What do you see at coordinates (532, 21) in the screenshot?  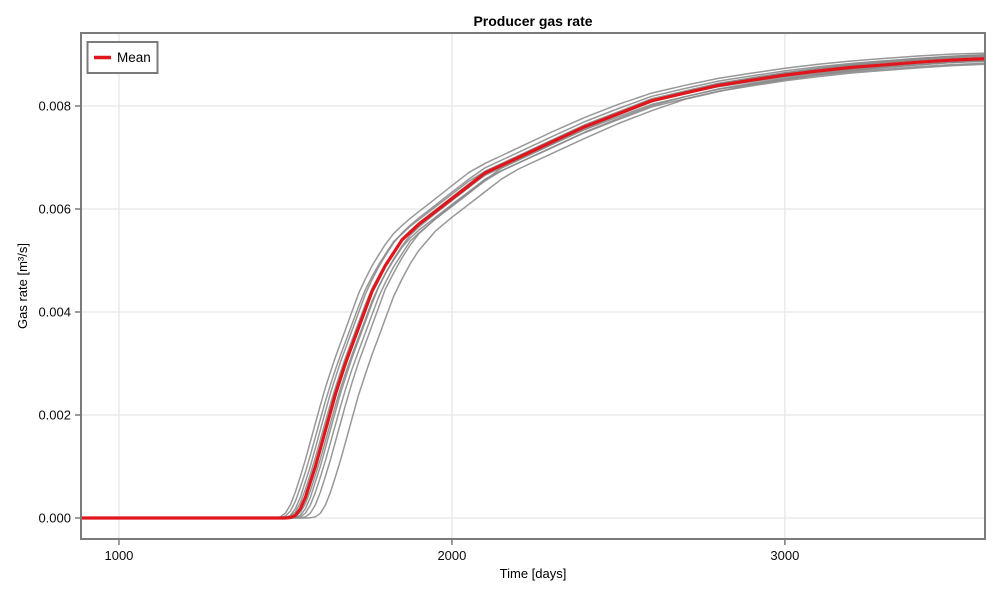 I see `plot-title: Producer gas rate` at bounding box center [532, 21].